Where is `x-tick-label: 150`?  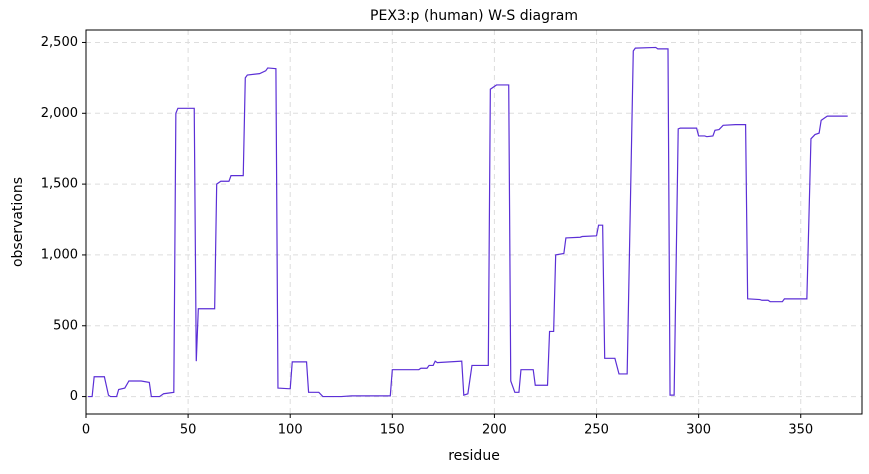
x-tick-label: 150 is located at coordinates (392, 430).